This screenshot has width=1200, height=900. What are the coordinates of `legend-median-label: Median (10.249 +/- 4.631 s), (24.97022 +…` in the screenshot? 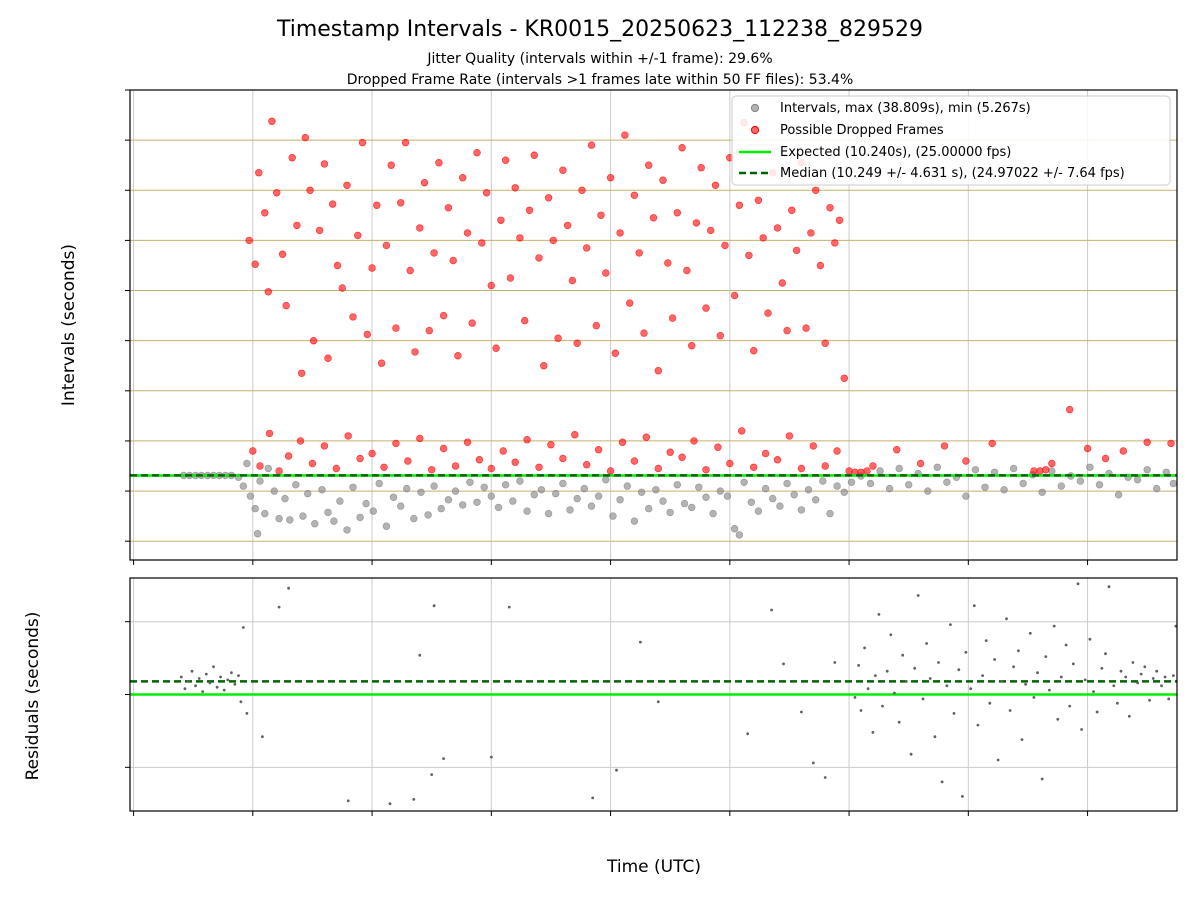 It's located at (952, 173).